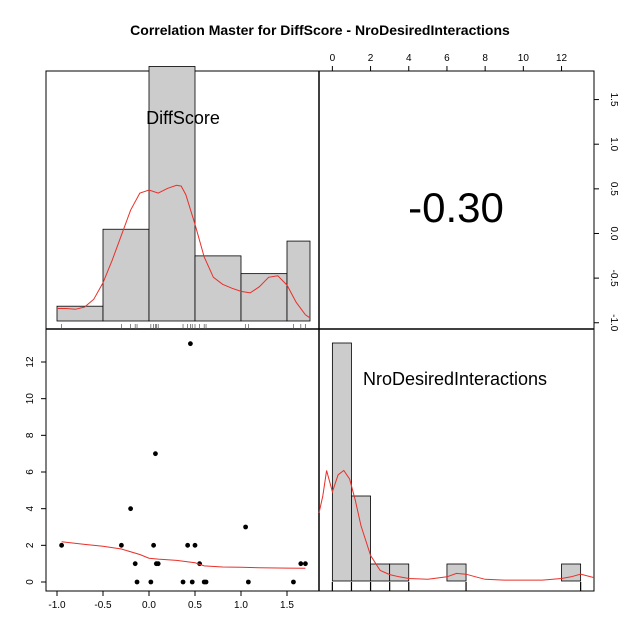 The image size is (640, 640). What do you see at coordinates (30, 582) in the screenshot?
I see `left-axis-tick-label: 0` at bounding box center [30, 582].